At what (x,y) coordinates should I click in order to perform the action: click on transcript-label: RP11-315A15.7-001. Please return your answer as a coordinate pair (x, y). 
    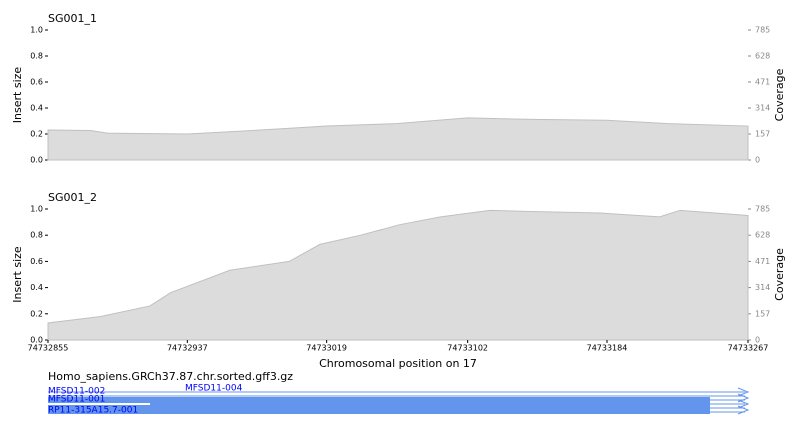
    Looking at the image, I should click on (93, 411).